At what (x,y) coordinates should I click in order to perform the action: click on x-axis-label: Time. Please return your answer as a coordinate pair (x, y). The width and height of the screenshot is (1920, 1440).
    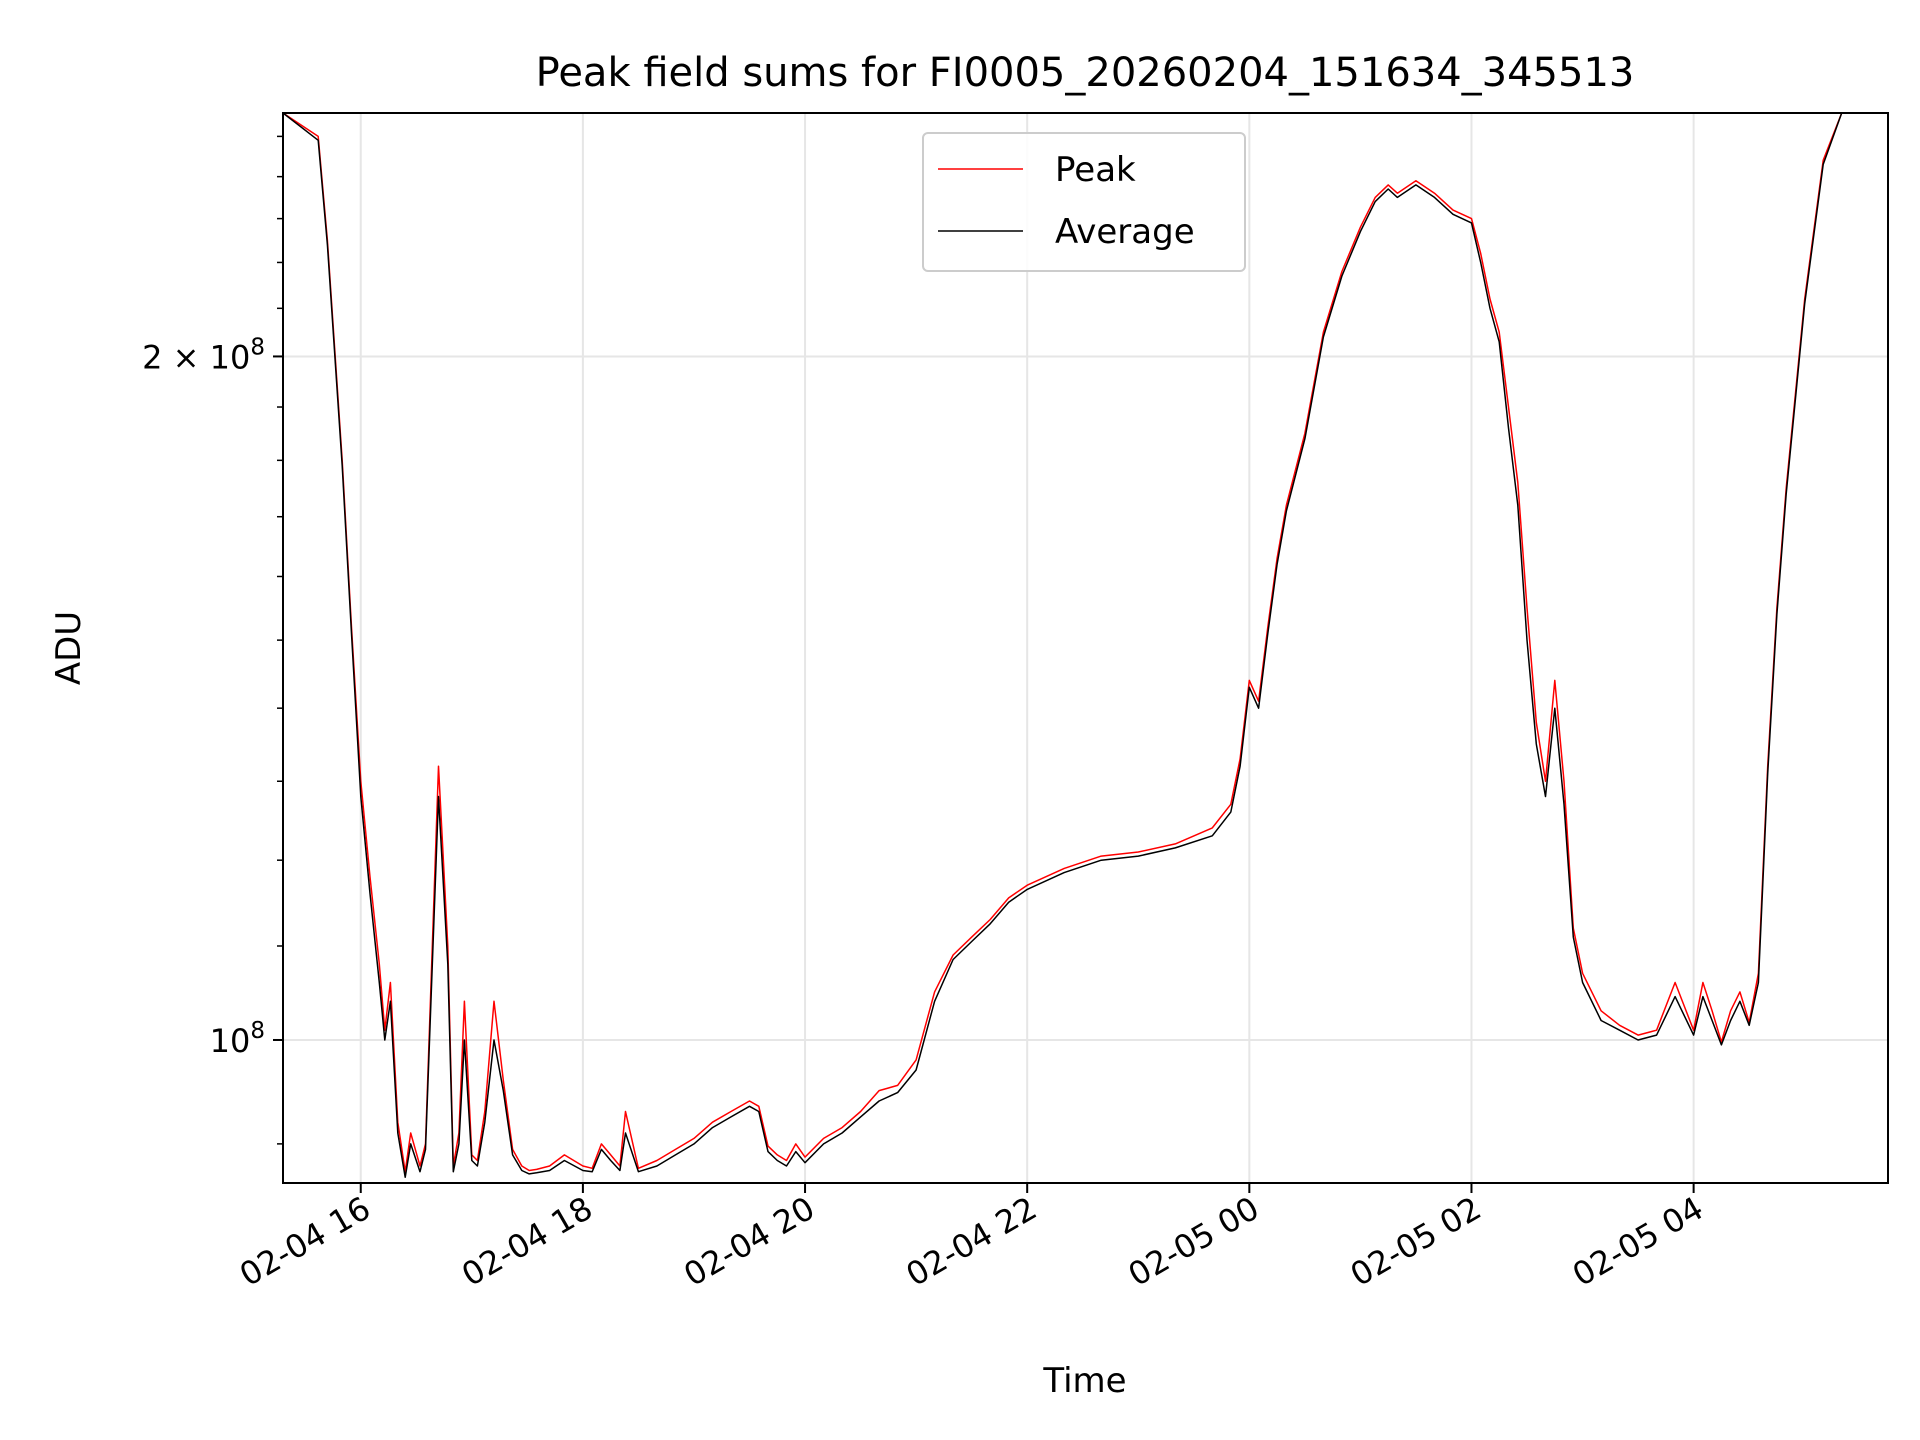
    Looking at the image, I should click on (1084, 1381).